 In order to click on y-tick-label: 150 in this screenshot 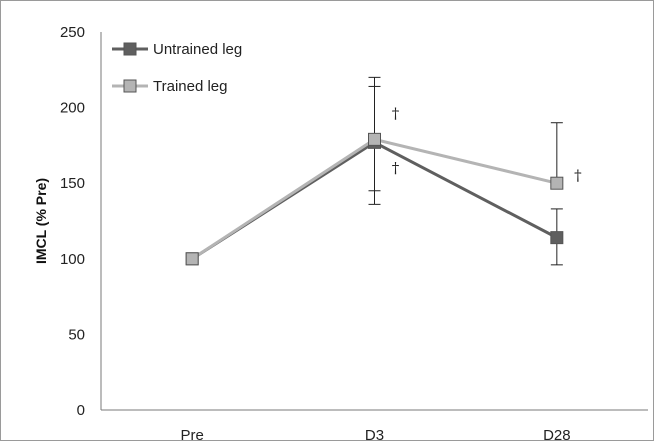, I will do `click(72, 183)`.